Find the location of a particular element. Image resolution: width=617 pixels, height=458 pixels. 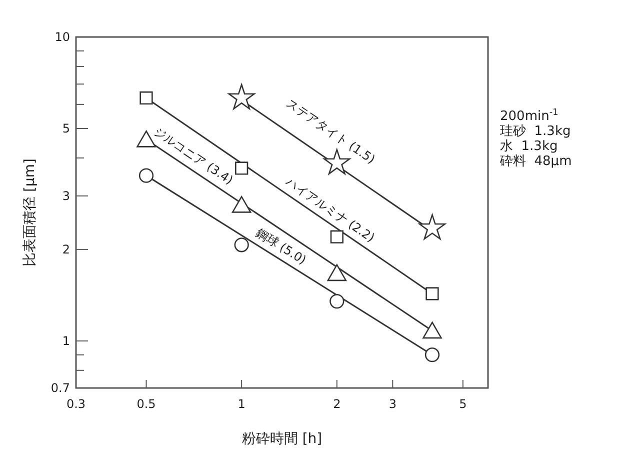

x-tick-label: 5 is located at coordinates (463, 404).